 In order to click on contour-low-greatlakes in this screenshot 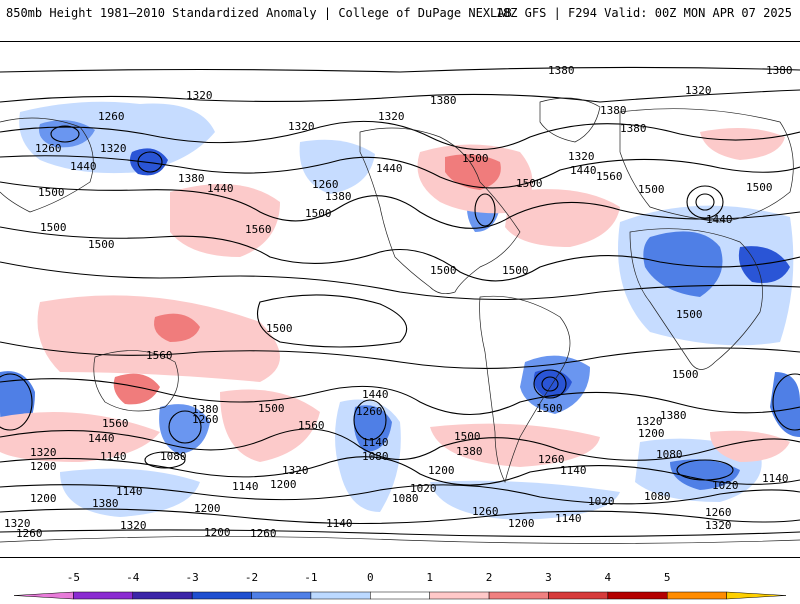, I will do `click(485, 210)`.